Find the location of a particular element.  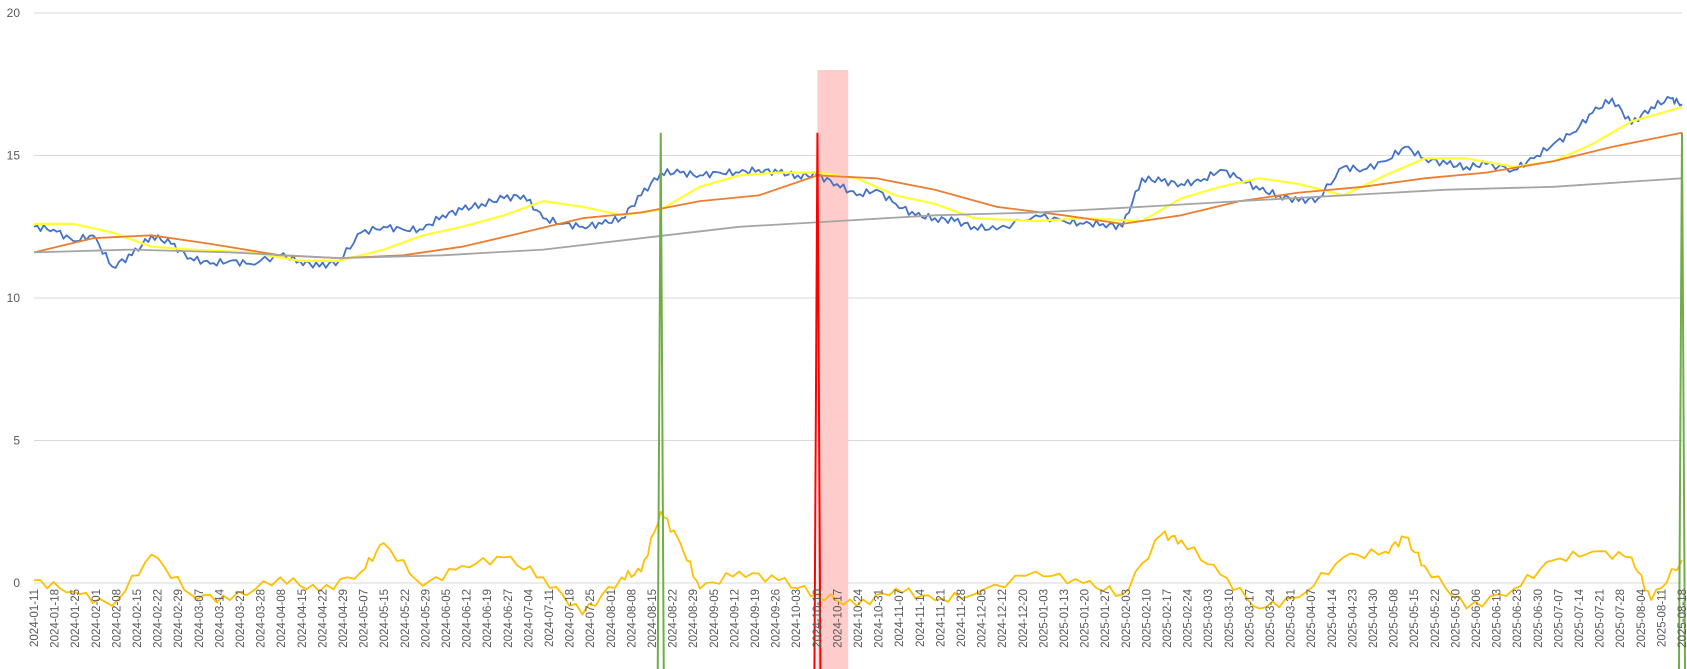

x-tick-label: 2024-07-25 is located at coordinates (591, 618).